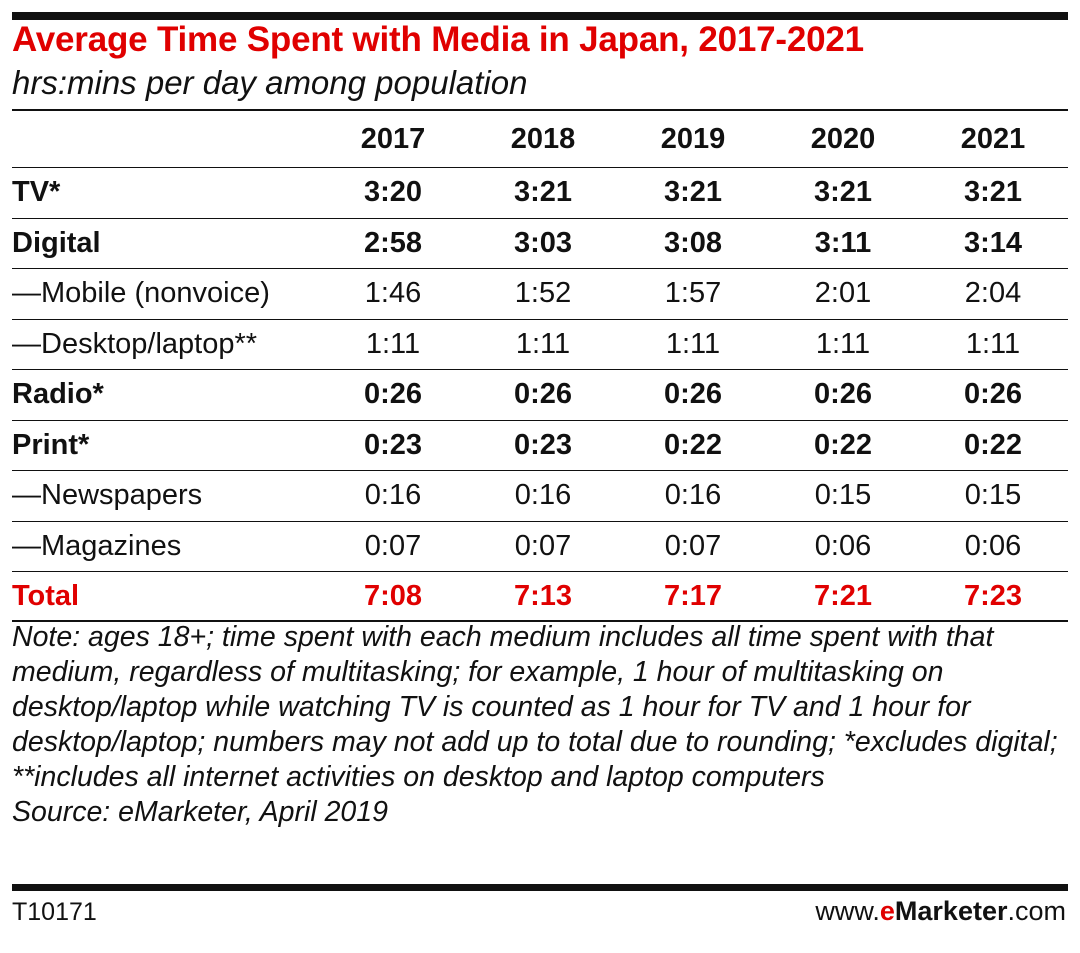 This screenshot has width=1080, height=953. I want to click on header-blank, so click(165, 139).